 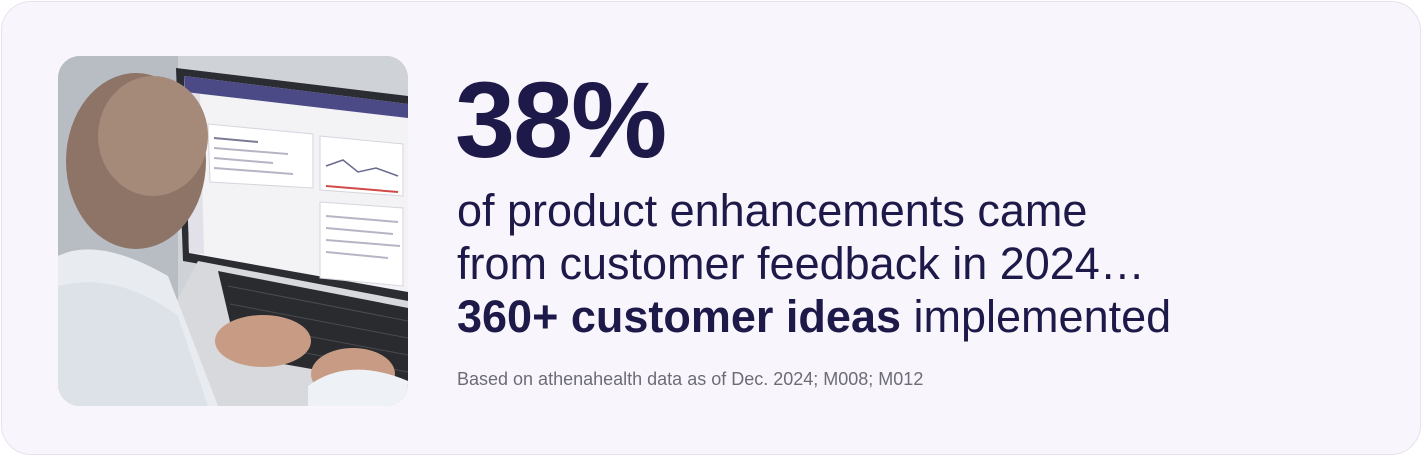 What do you see at coordinates (561, 119) in the screenshot?
I see `stat-value: 38%` at bounding box center [561, 119].